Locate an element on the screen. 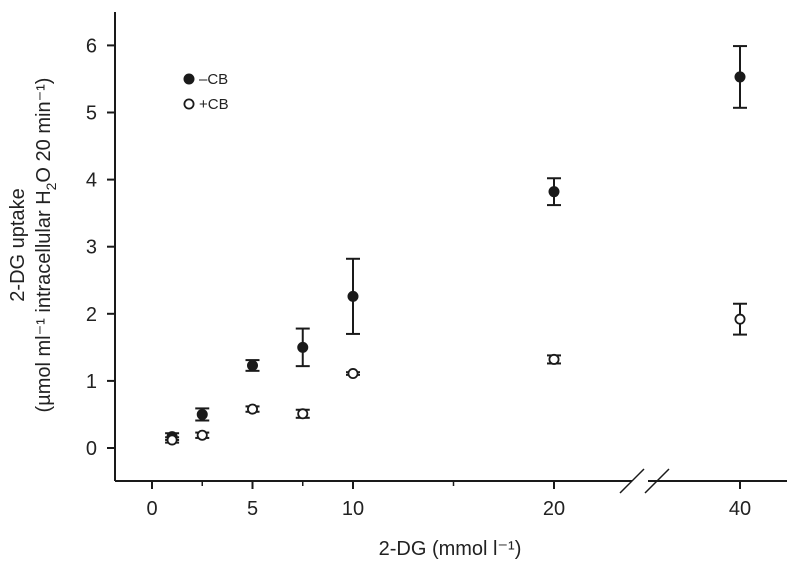  y-tick-label: 1 is located at coordinates (91, 382).